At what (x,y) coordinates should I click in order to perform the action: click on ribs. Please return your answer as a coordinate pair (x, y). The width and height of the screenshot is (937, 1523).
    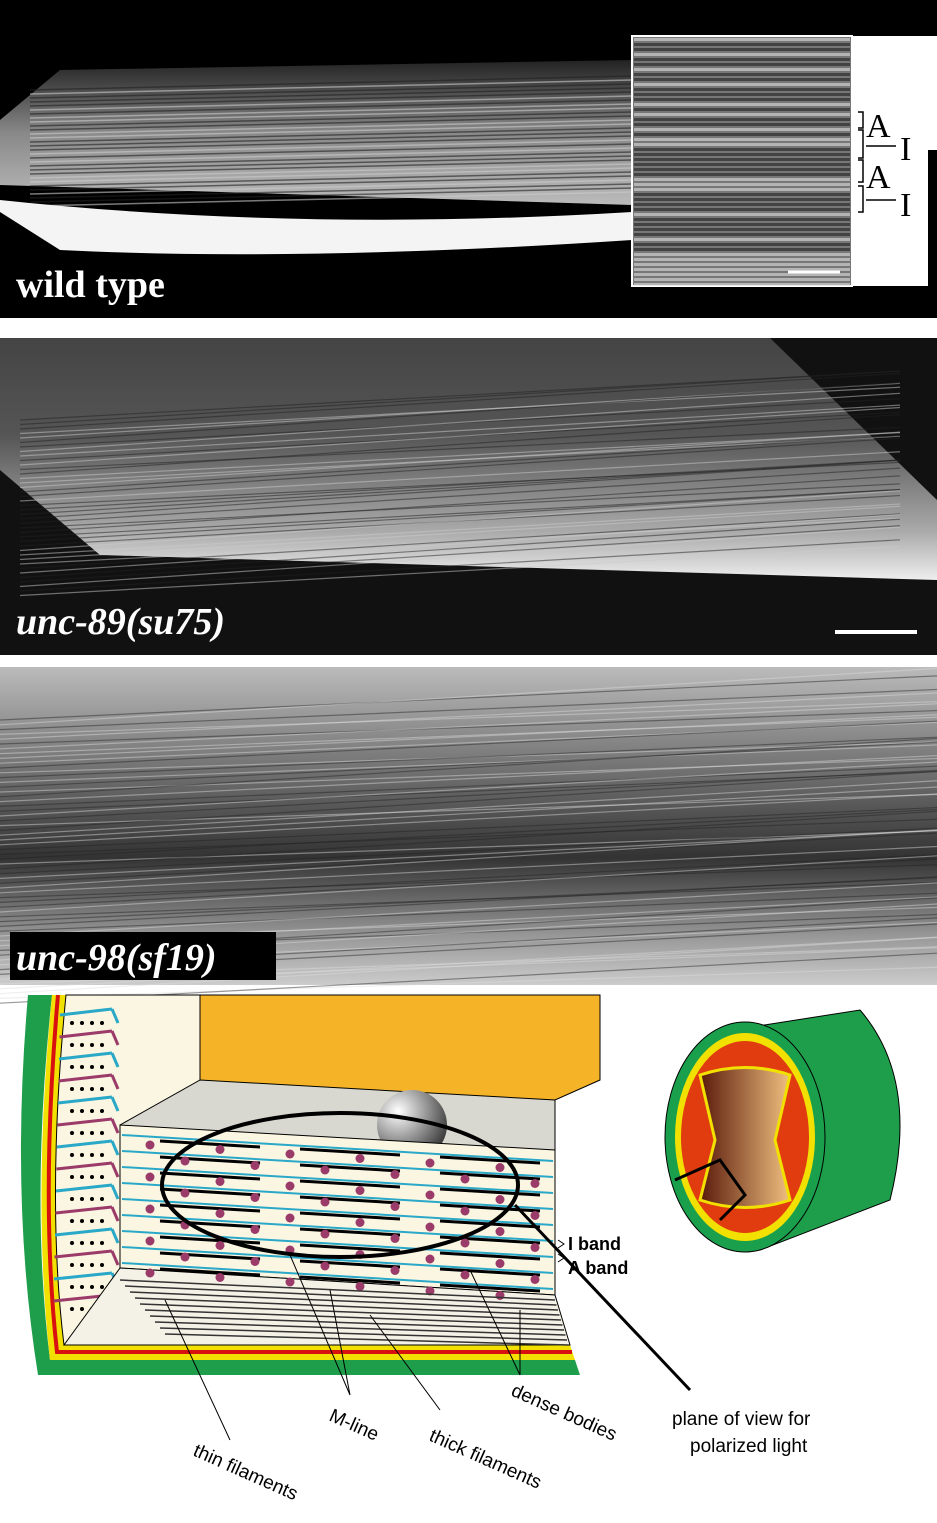
    Looking at the image, I should click on (86, 1159).